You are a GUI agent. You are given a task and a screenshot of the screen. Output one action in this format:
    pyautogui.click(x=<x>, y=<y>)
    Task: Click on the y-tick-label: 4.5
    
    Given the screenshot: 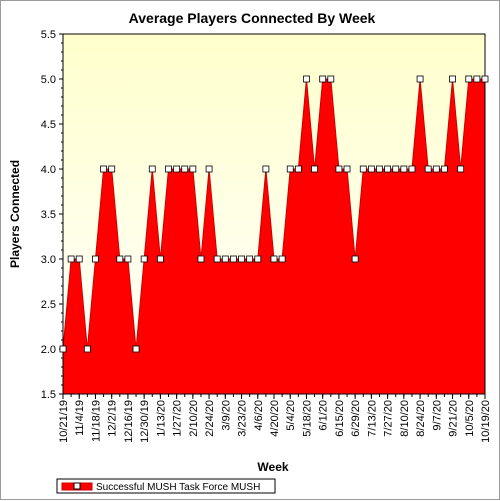 What is the action you would take?
    pyautogui.click(x=48, y=125)
    